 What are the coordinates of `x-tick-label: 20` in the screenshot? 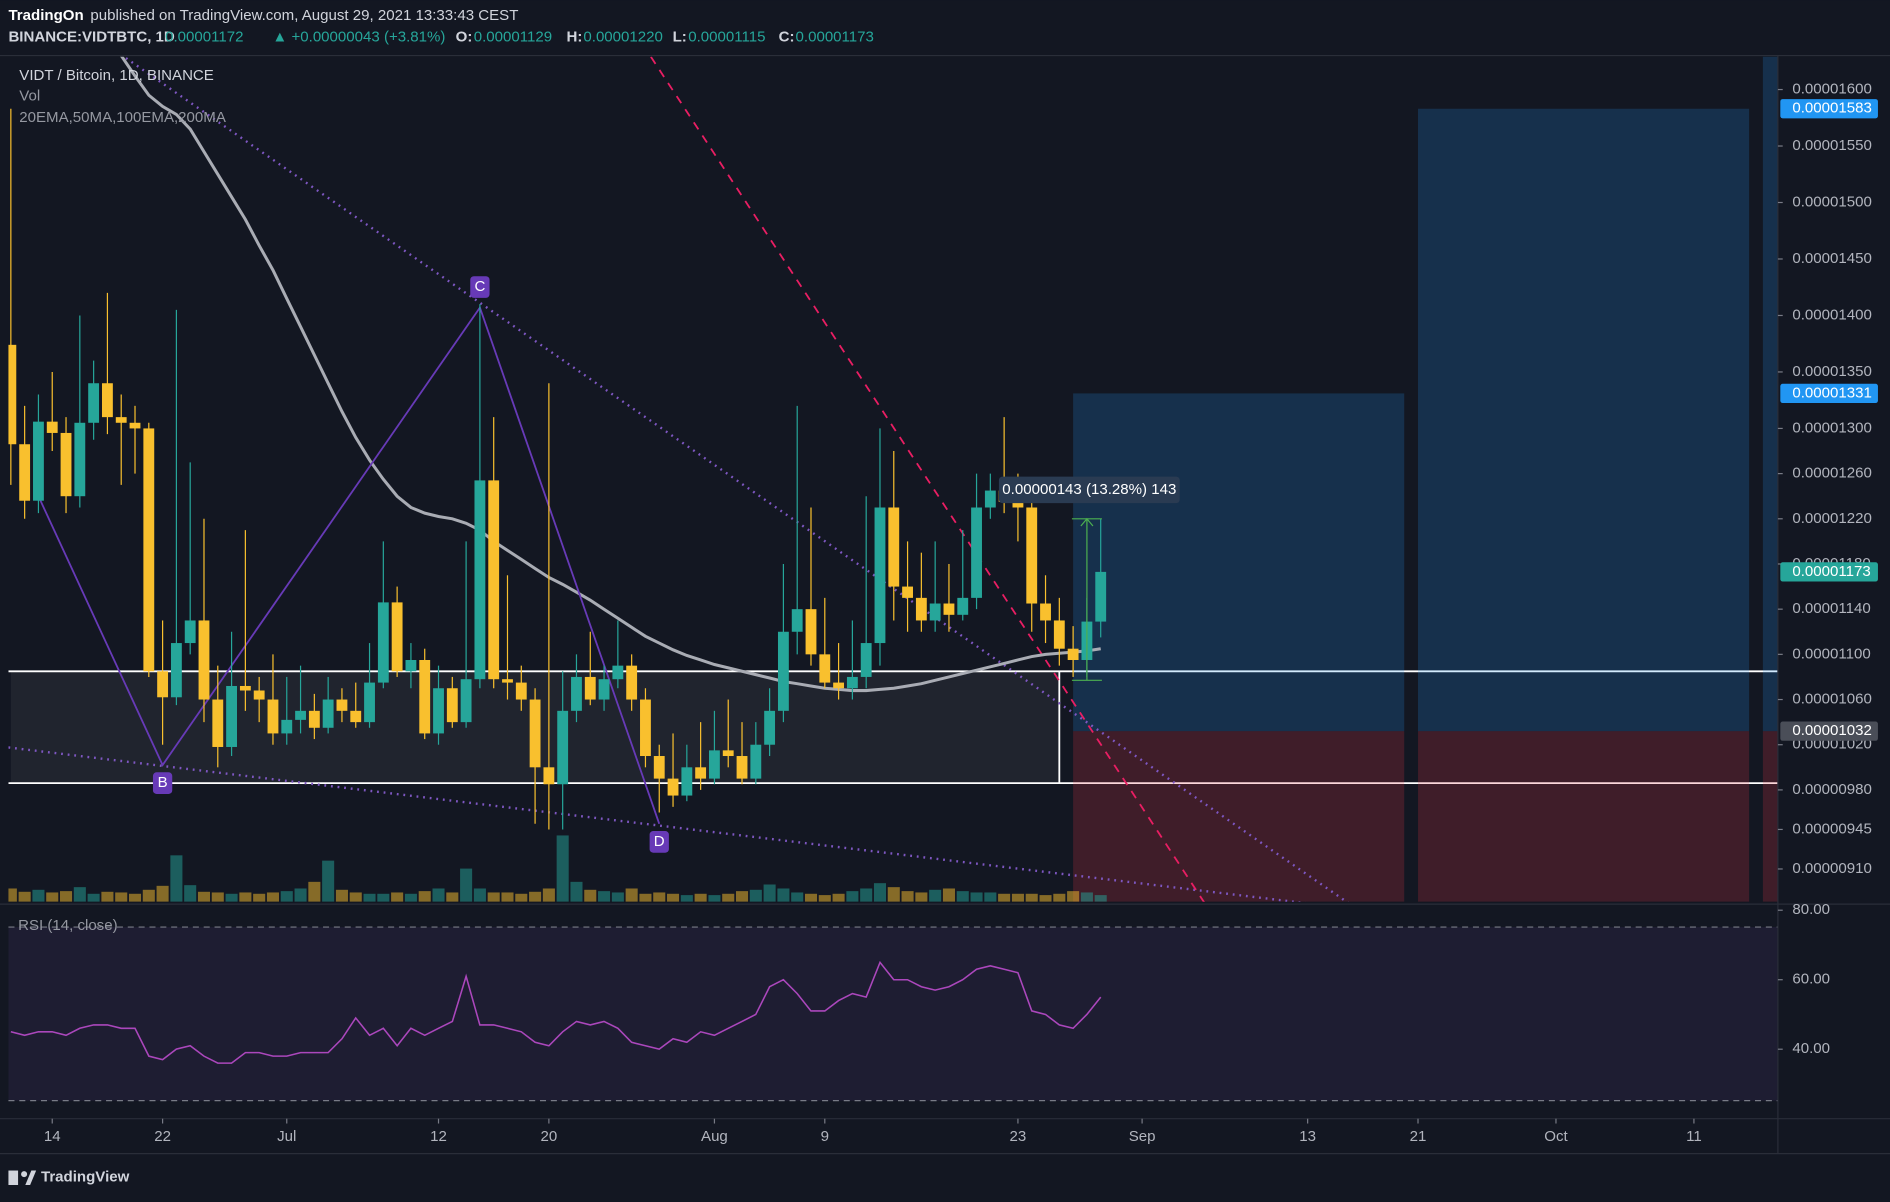 It's located at (549, 1136).